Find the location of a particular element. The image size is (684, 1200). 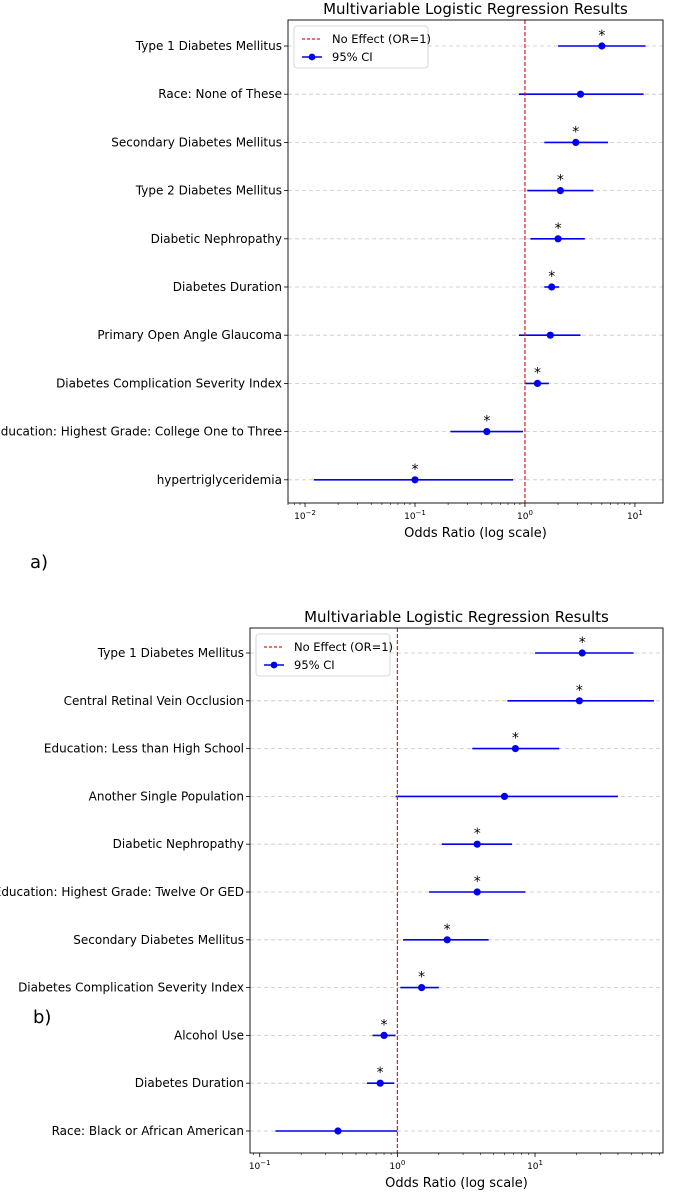

y-tick-label: hypertriglyceridemia is located at coordinates (219, 480).